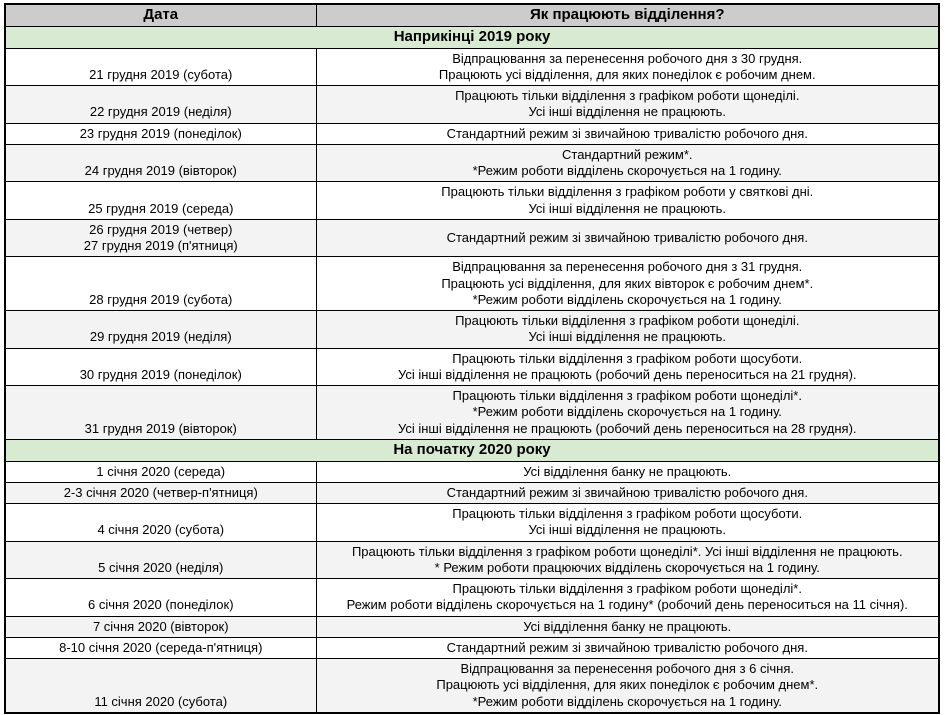 The image size is (945, 715). I want to click on date-cell: 29 грудня 2019 (неділя), so click(160, 329).